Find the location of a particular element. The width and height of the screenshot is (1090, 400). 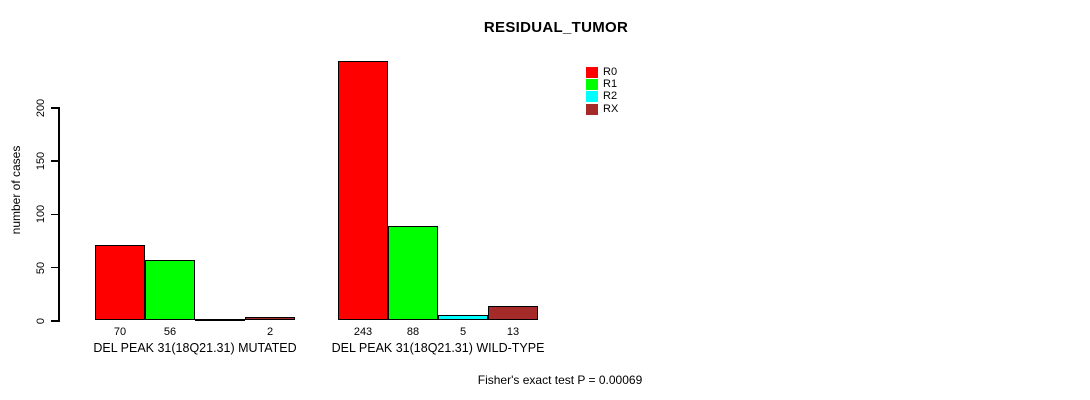

bar-value-label: 13 is located at coordinates (513, 332).